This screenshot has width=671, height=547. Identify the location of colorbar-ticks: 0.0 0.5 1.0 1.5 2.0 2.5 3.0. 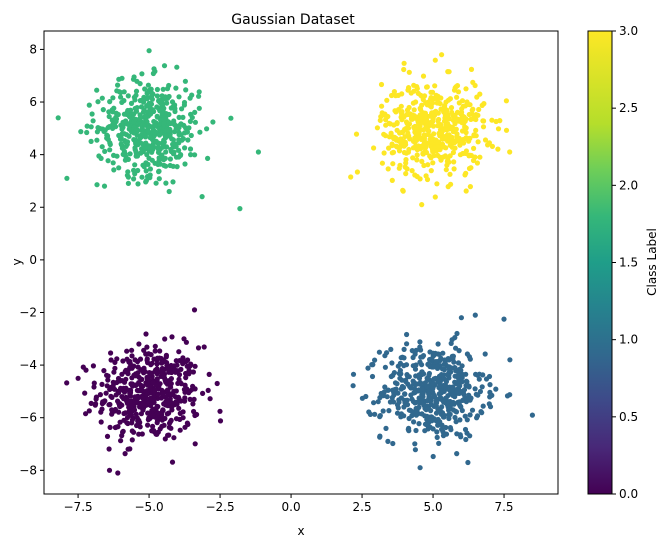
(625, 262).